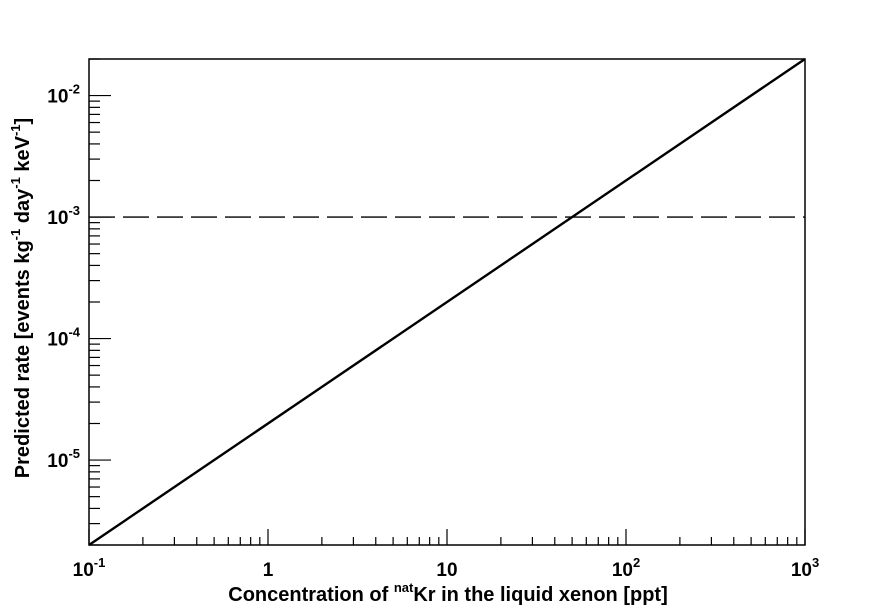  Describe the element at coordinates (63, 459) in the screenshot. I see `y-tick-label: 10⁻⁵` at that location.